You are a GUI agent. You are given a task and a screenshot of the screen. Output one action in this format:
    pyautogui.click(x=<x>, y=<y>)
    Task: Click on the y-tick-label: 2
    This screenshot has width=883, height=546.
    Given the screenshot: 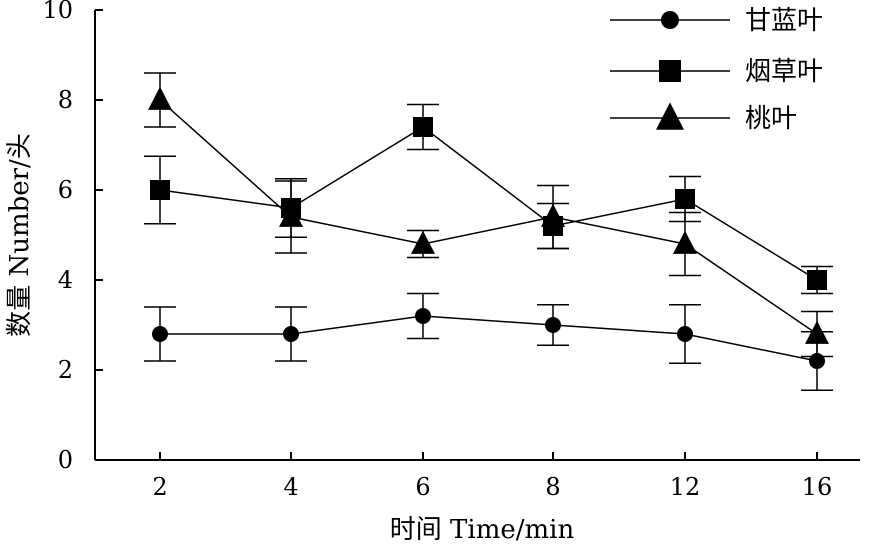 What is the action you would take?
    pyautogui.click(x=65, y=370)
    